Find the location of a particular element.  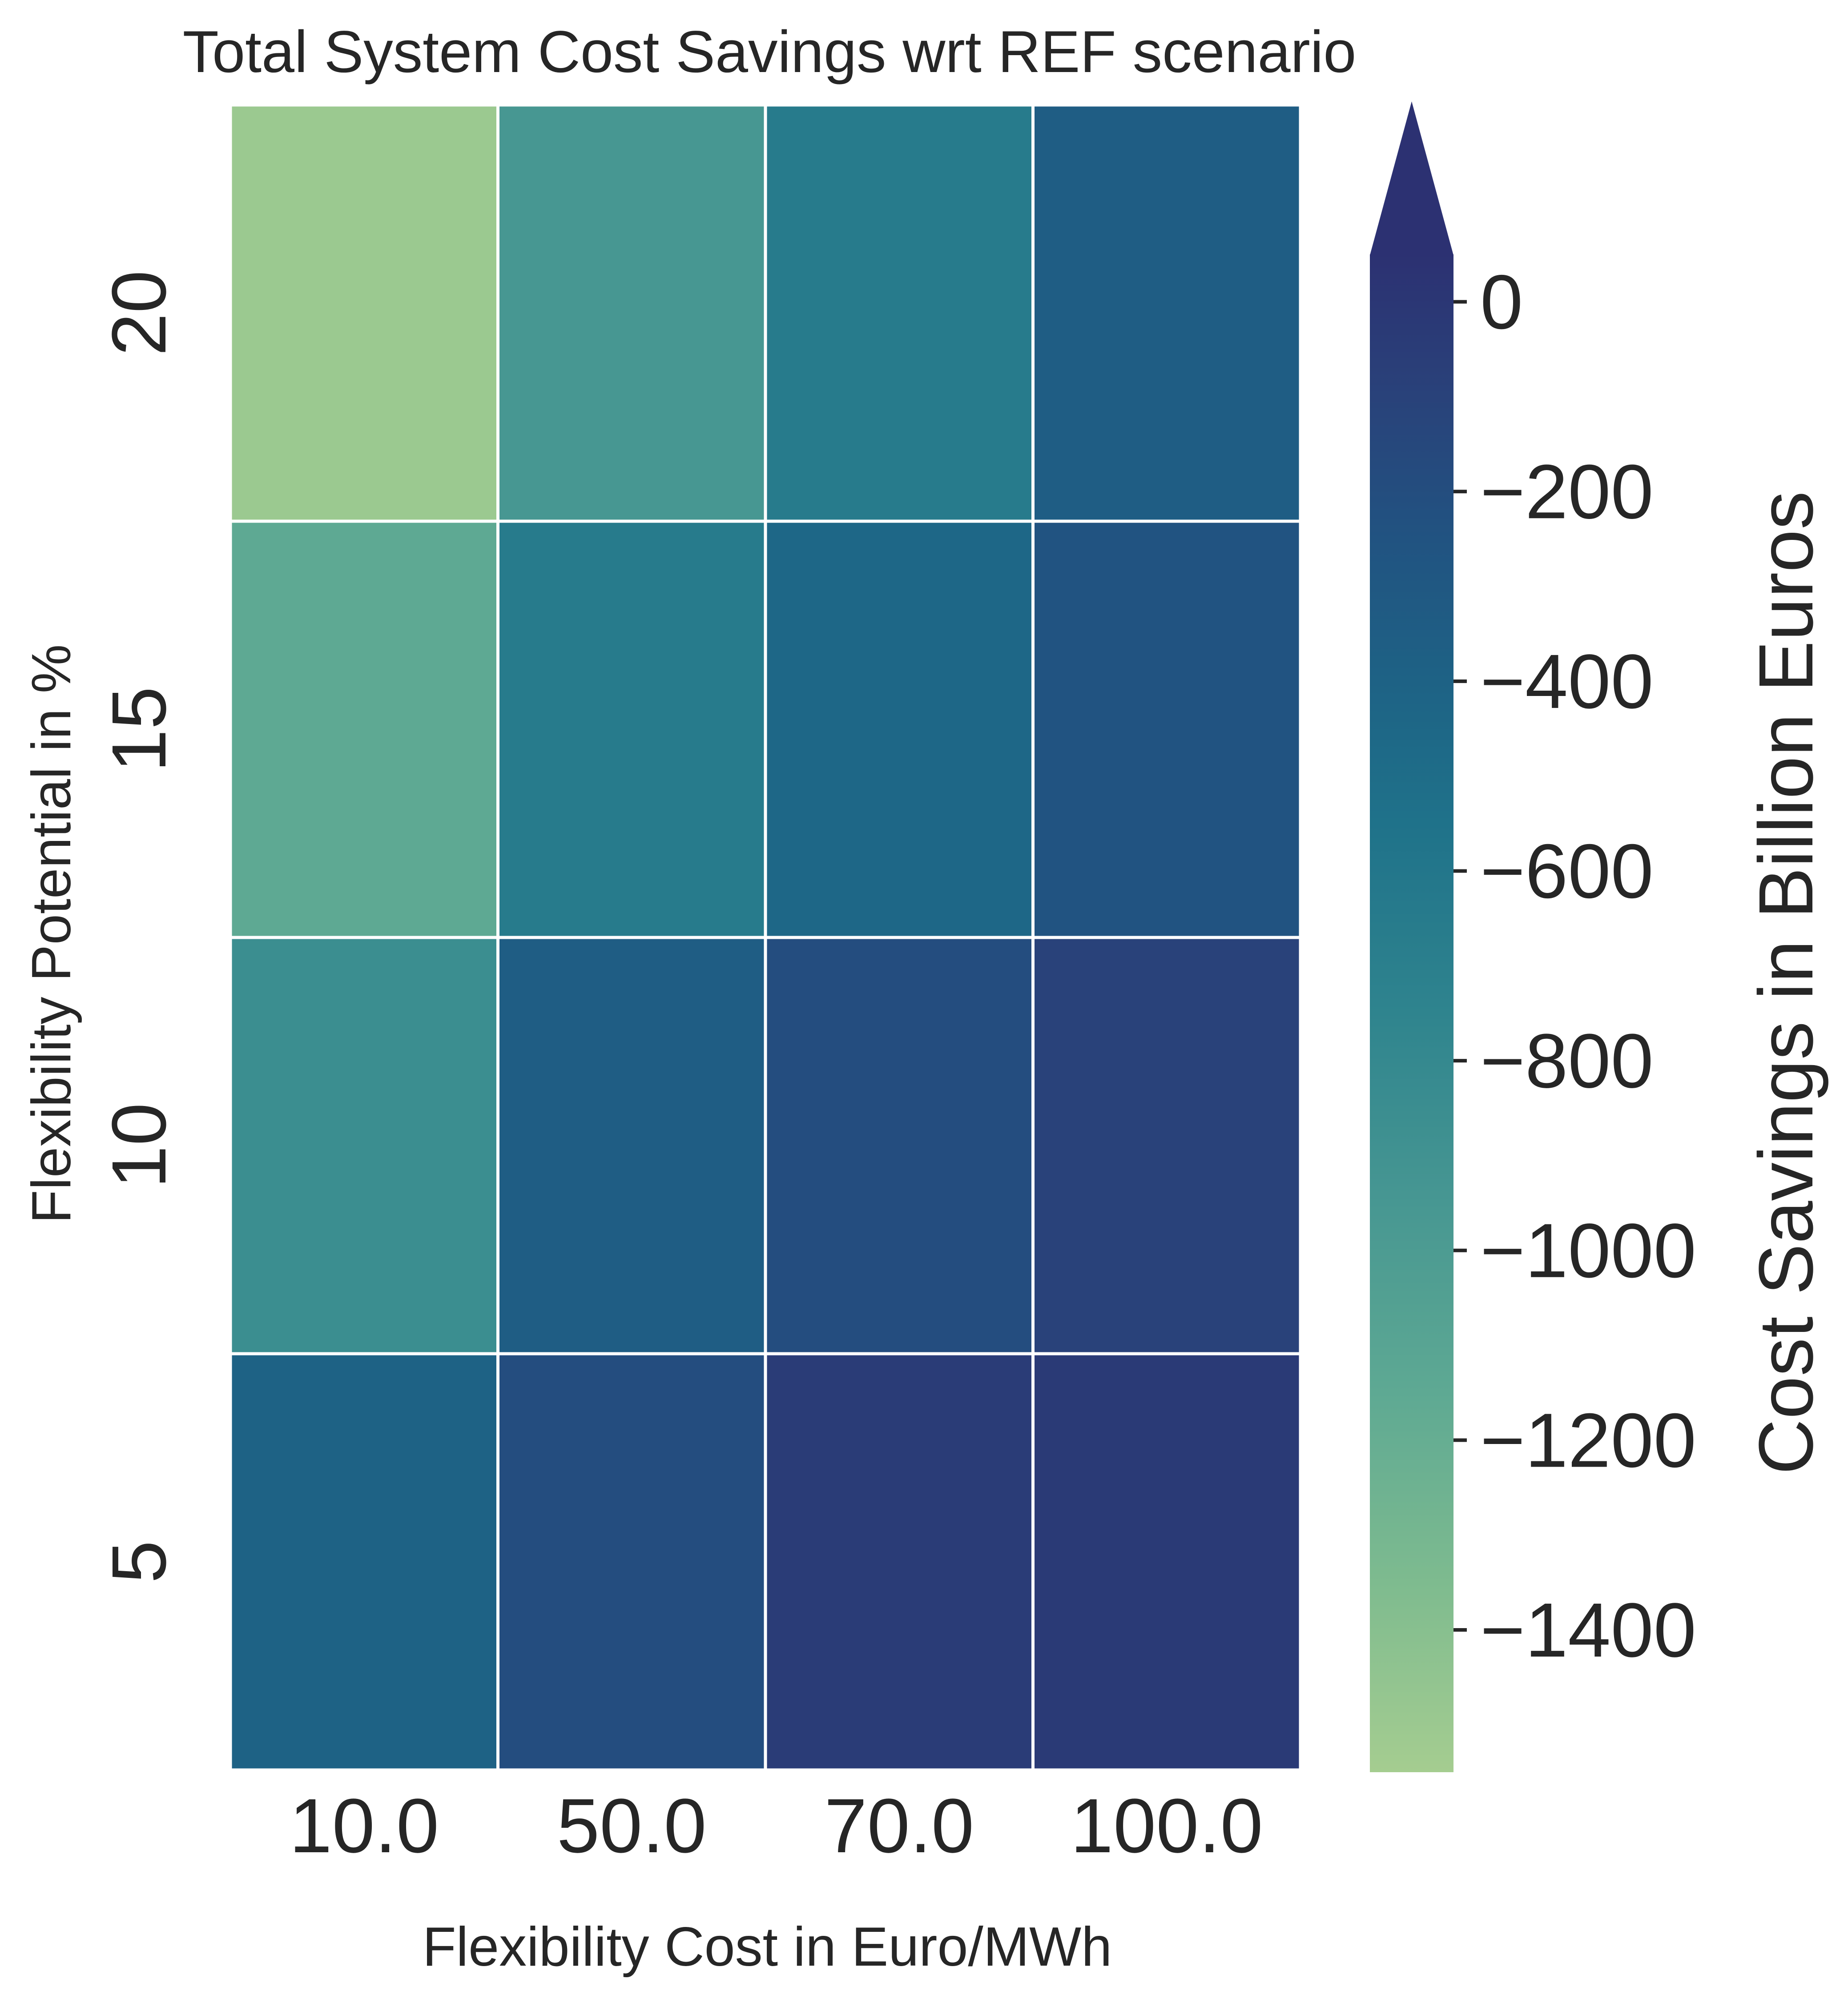

x-tick-label: 10.0 is located at coordinates (364, 1826).